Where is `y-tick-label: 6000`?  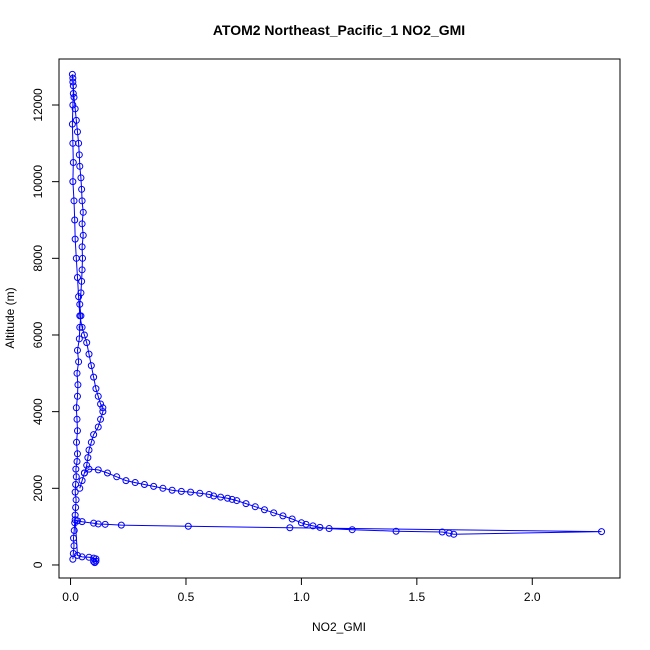
y-tick-label: 6000 is located at coordinates (38, 334).